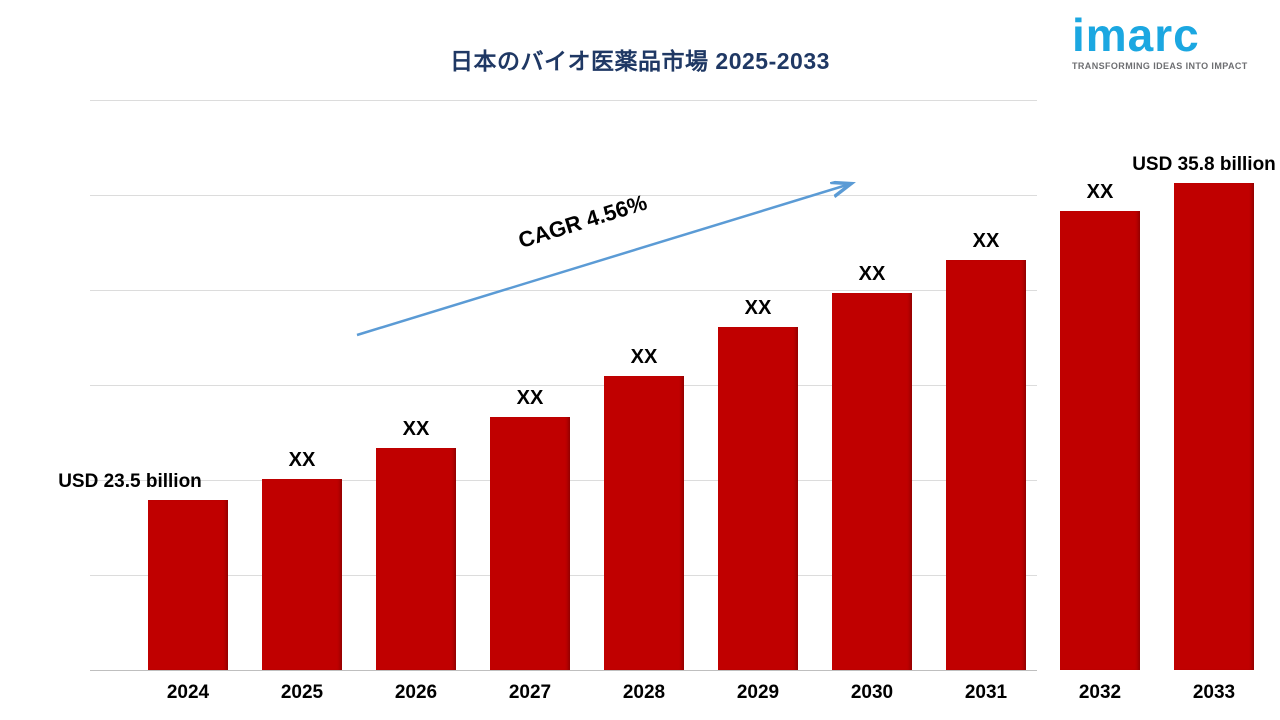 This screenshot has height=720, width=1280. Describe the element at coordinates (416, 401) in the screenshot. I see `bar-group: XX 2026` at that location.